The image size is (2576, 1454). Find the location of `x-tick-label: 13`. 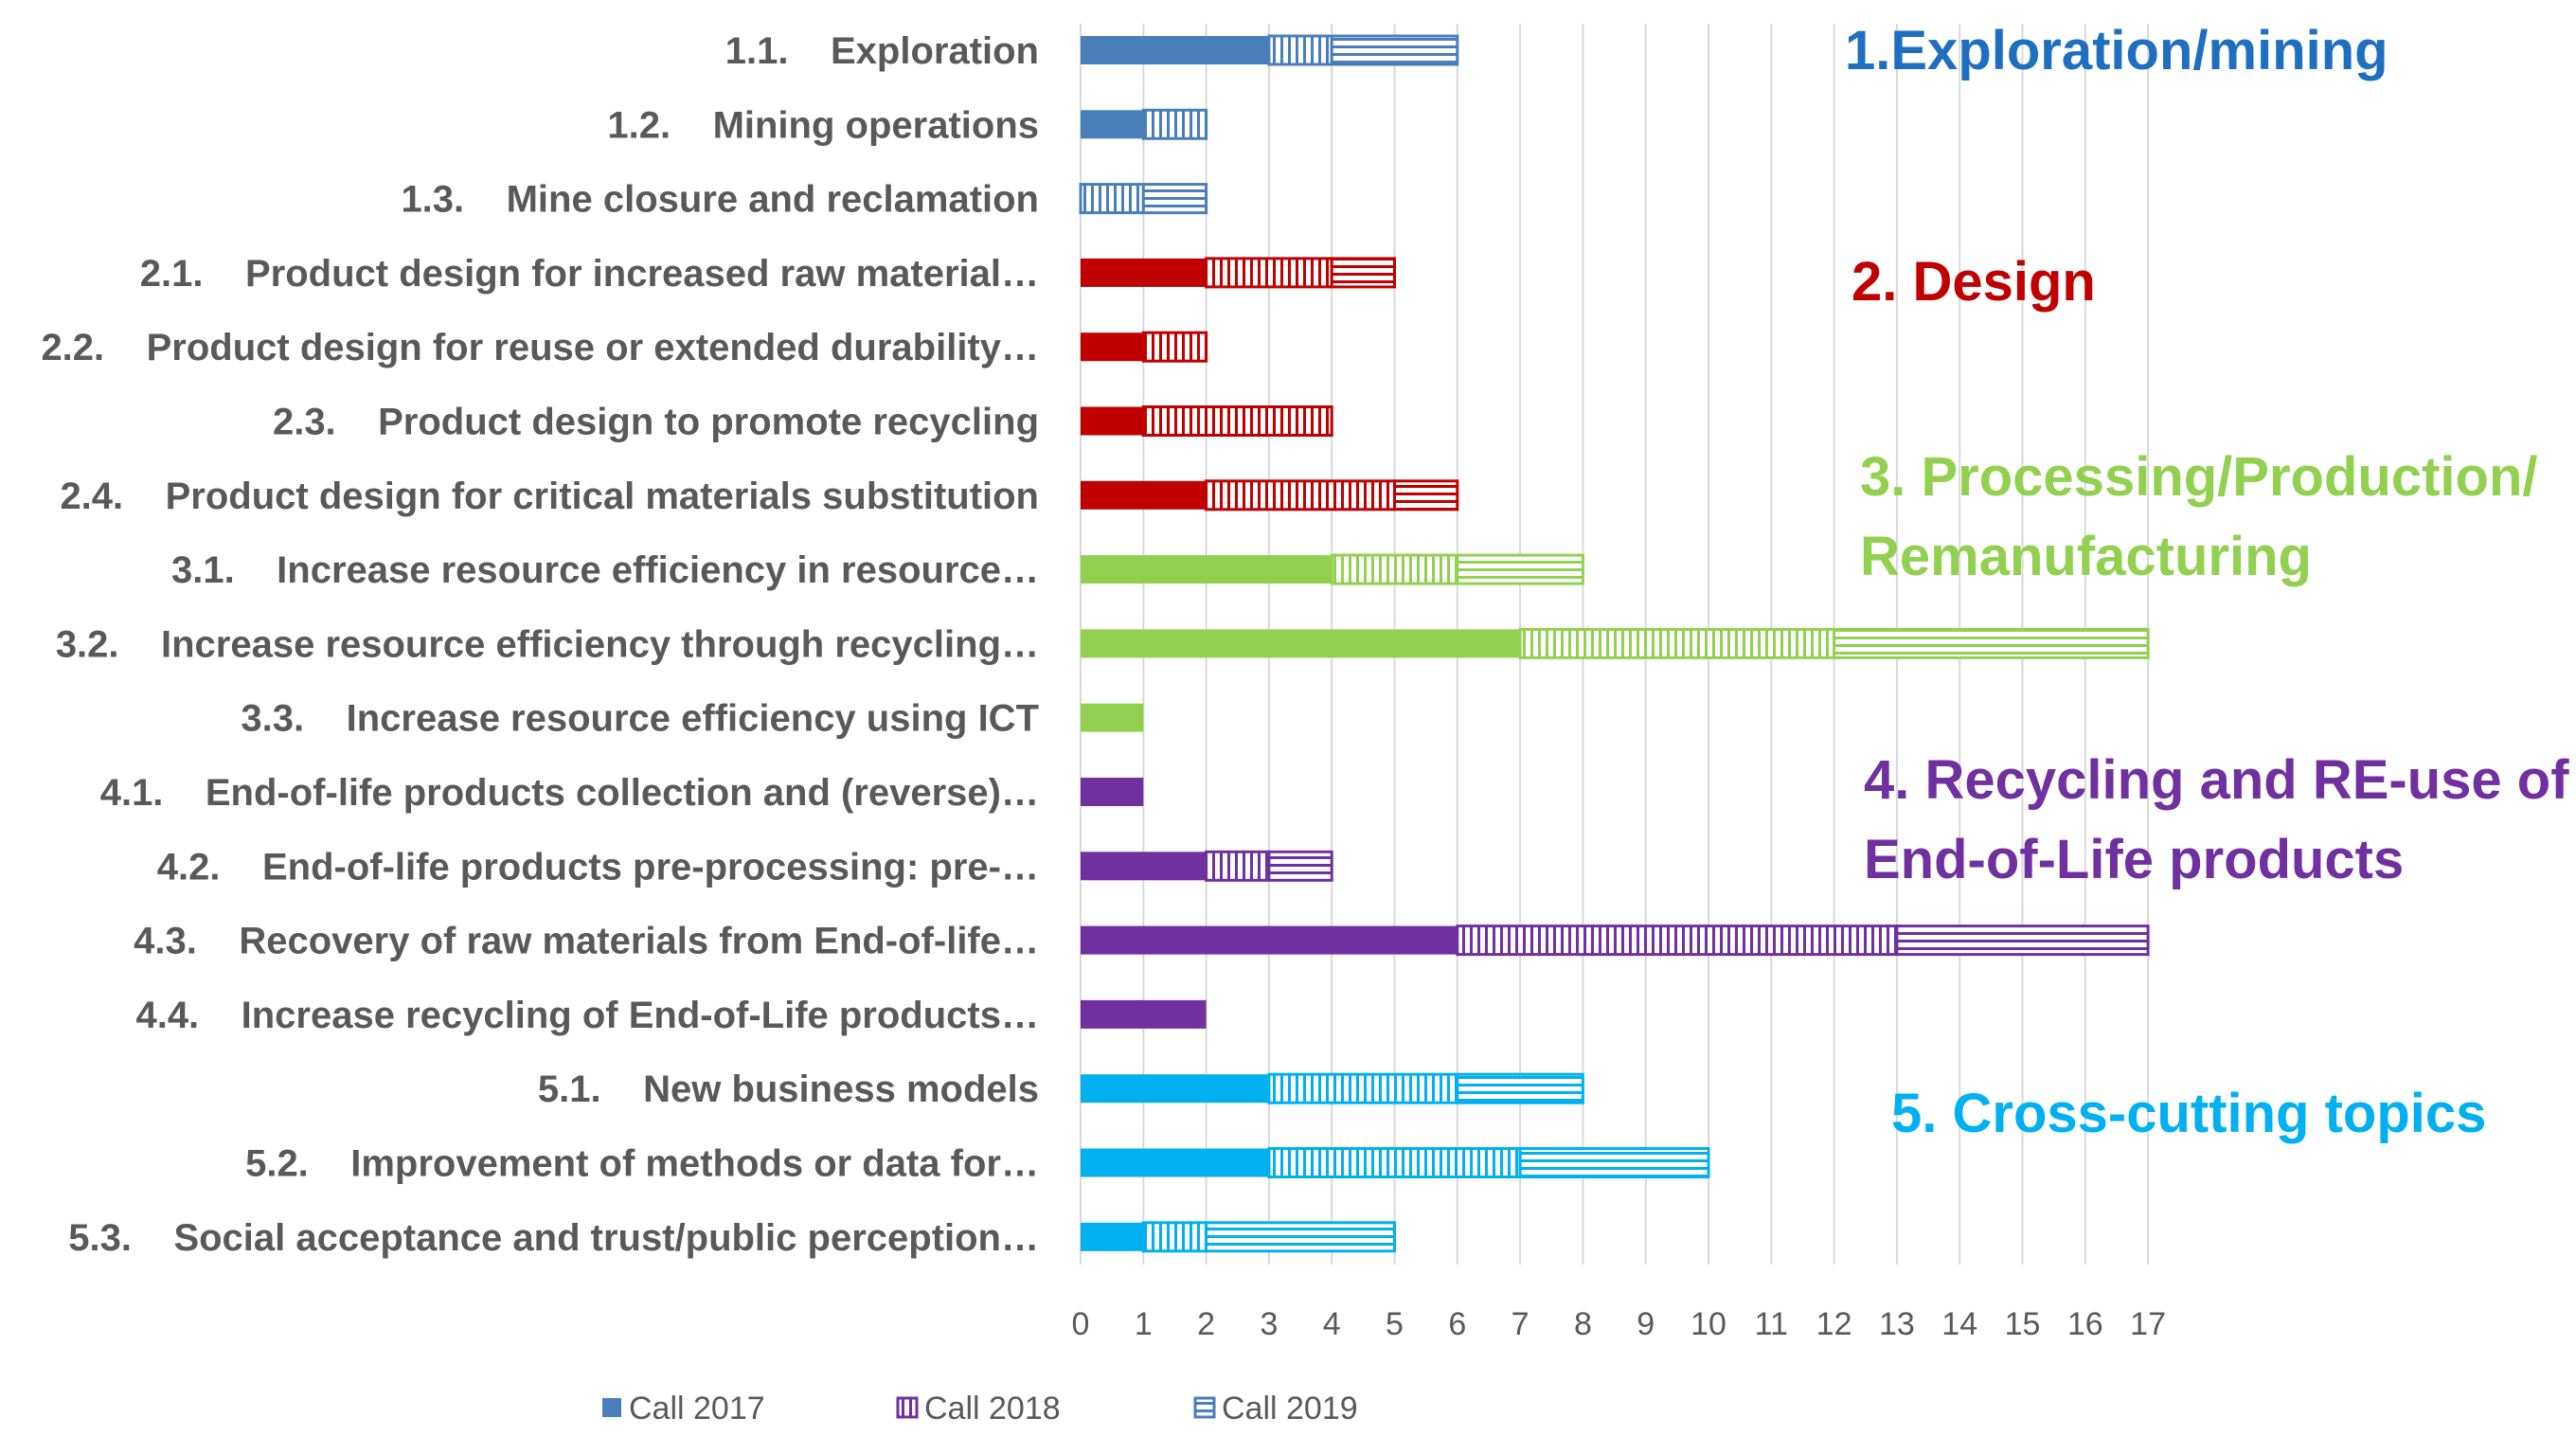

x-tick-label: 13 is located at coordinates (1897, 1324).